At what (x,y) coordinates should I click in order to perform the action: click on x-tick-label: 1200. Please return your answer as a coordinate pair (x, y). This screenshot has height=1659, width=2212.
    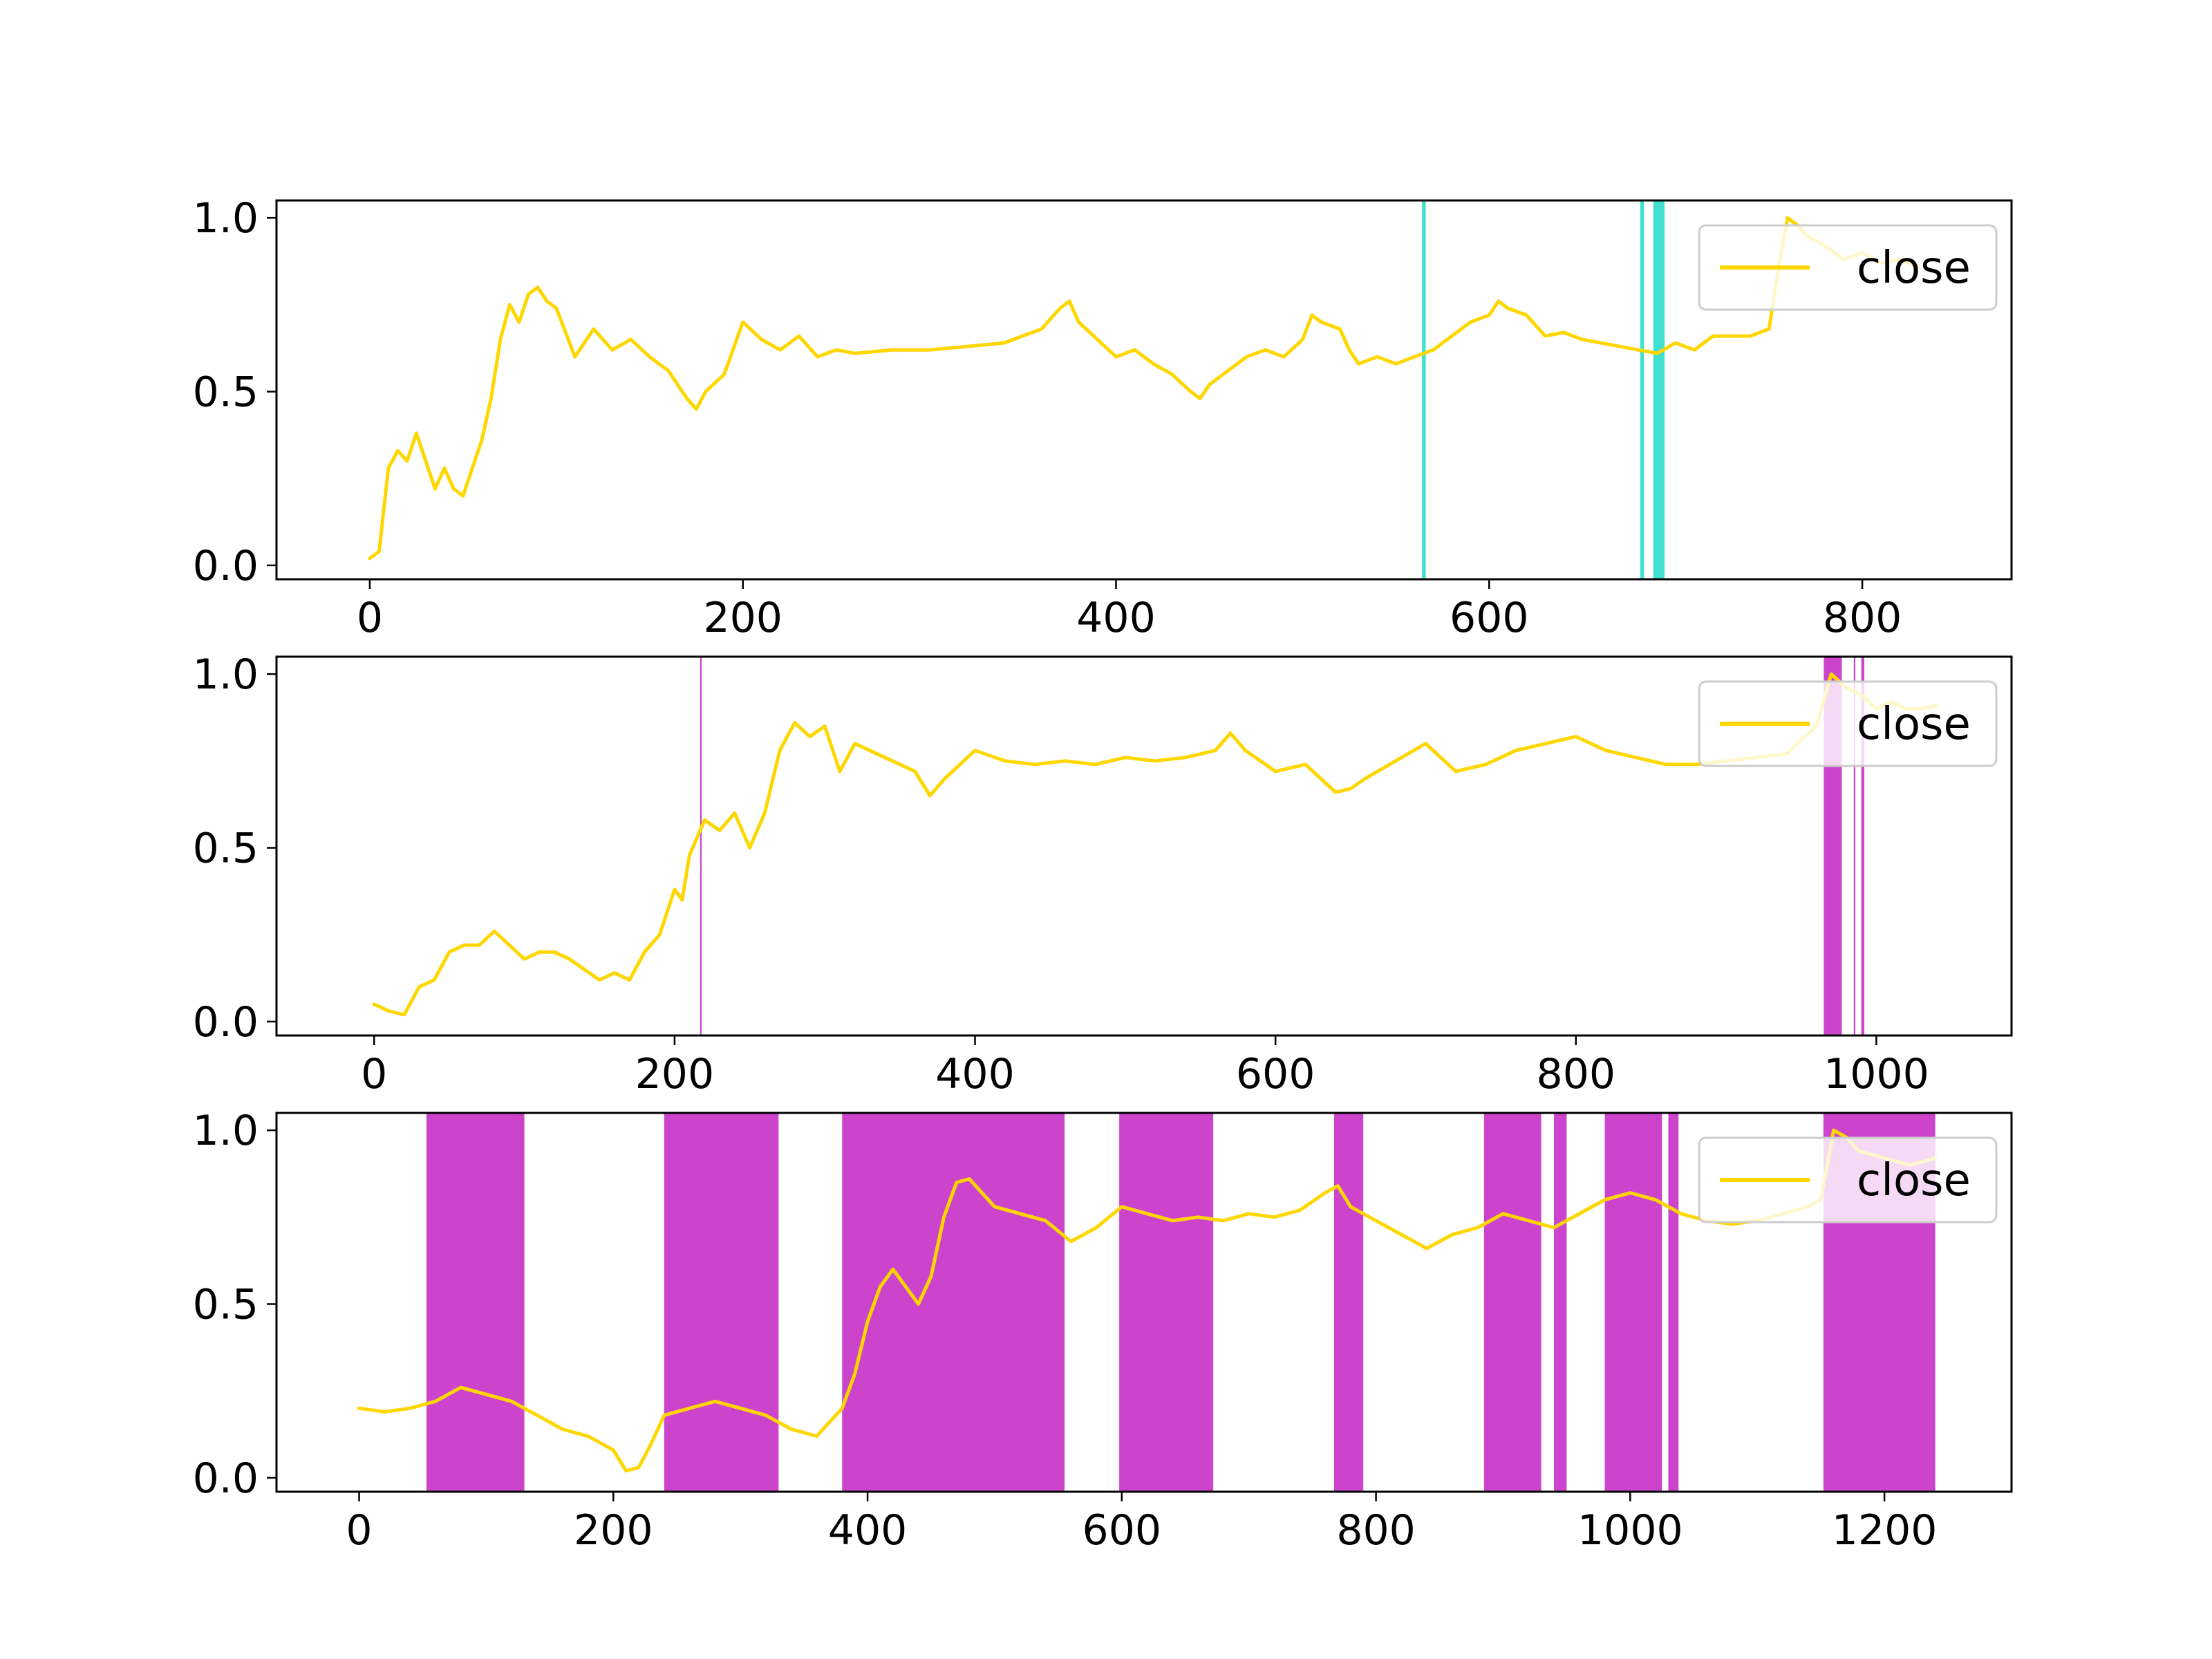
    Looking at the image, I should click on (1885, 1530).